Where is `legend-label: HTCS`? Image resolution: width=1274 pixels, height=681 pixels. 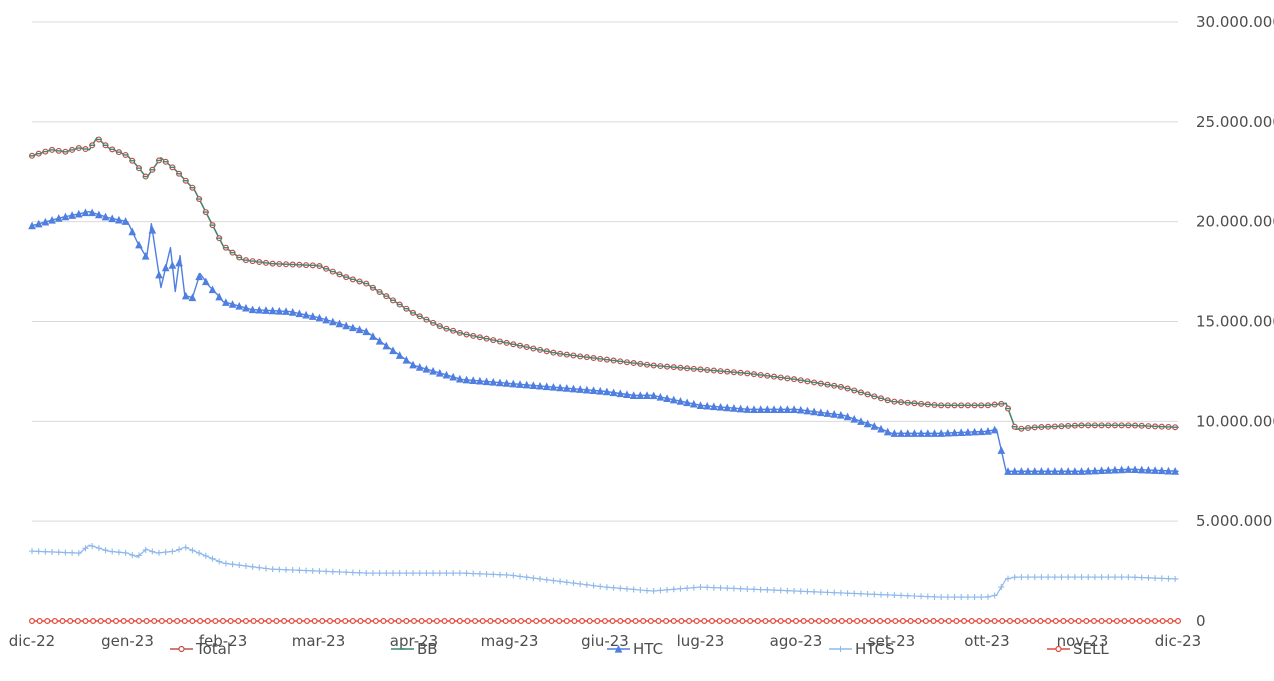
legend-label: HTCS is located at coordinates (875, 649).